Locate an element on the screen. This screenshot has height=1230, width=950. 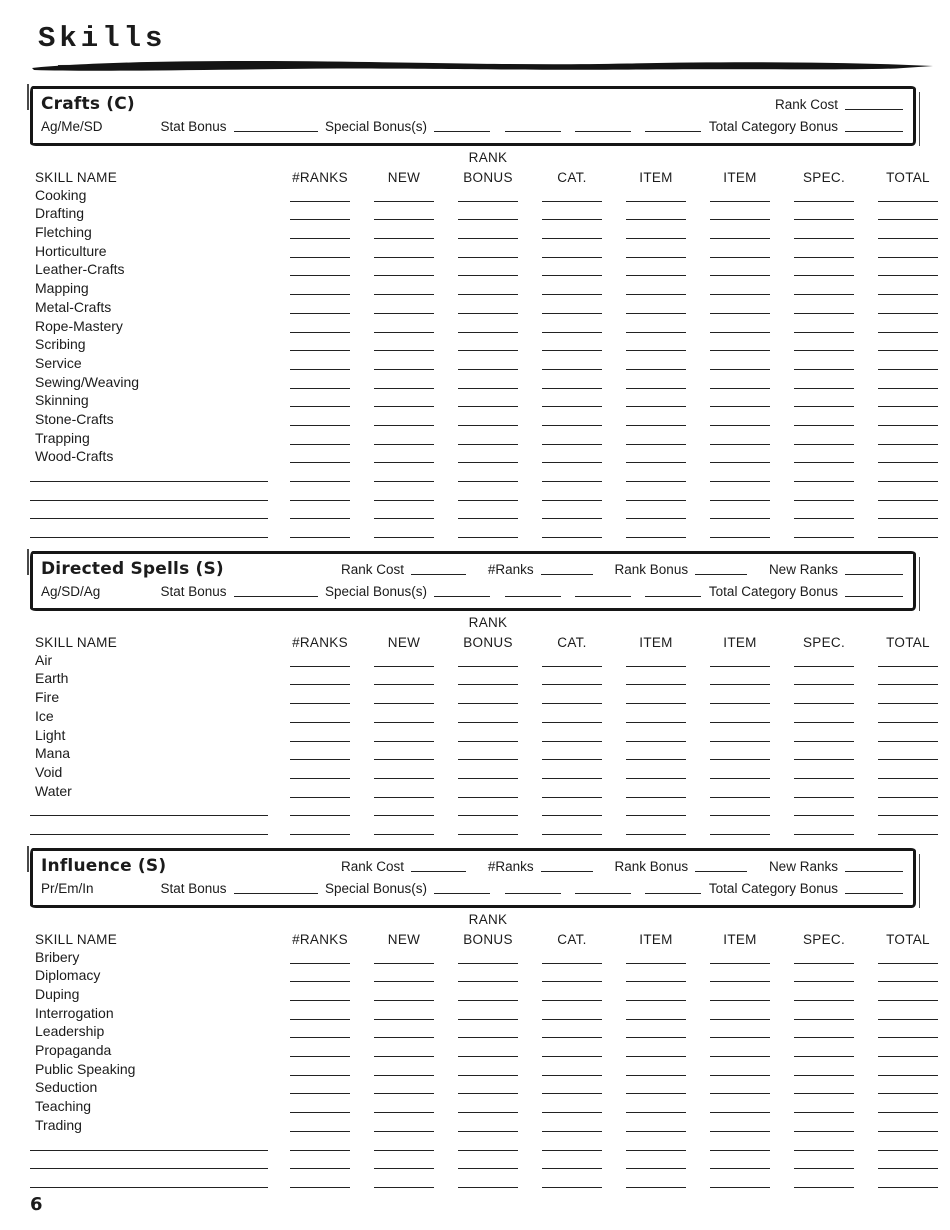
rank-cost-field-label: Rank Cost is located at coordinates (806, 104).